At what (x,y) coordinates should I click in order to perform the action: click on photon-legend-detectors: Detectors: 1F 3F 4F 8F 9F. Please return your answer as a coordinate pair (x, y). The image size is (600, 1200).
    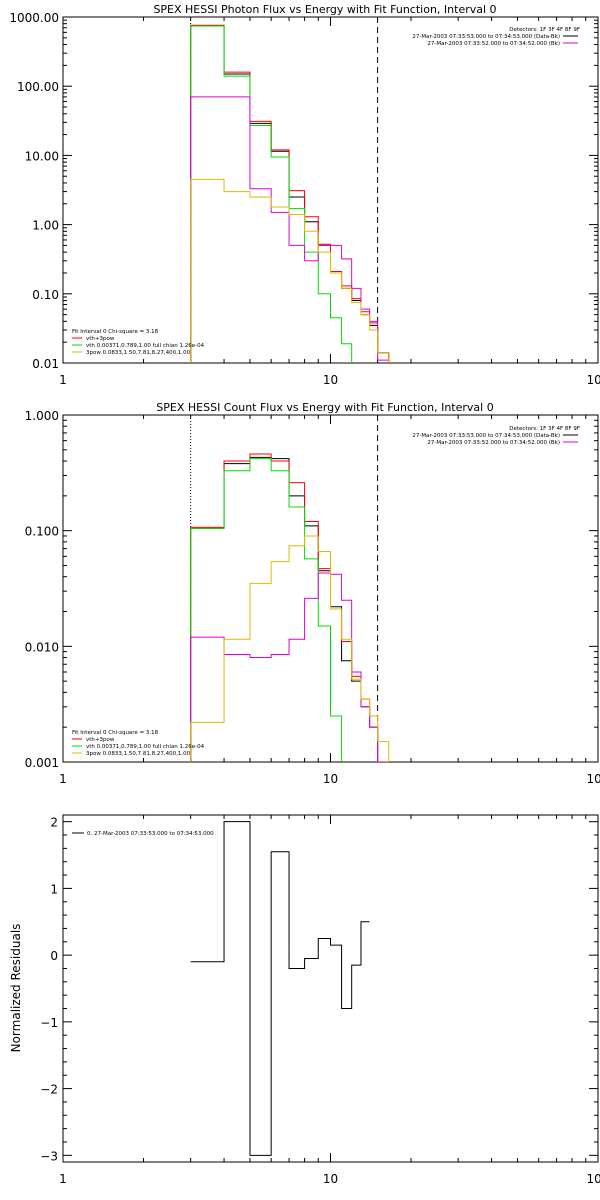
    Looking at the image, I should click on (544, 30).